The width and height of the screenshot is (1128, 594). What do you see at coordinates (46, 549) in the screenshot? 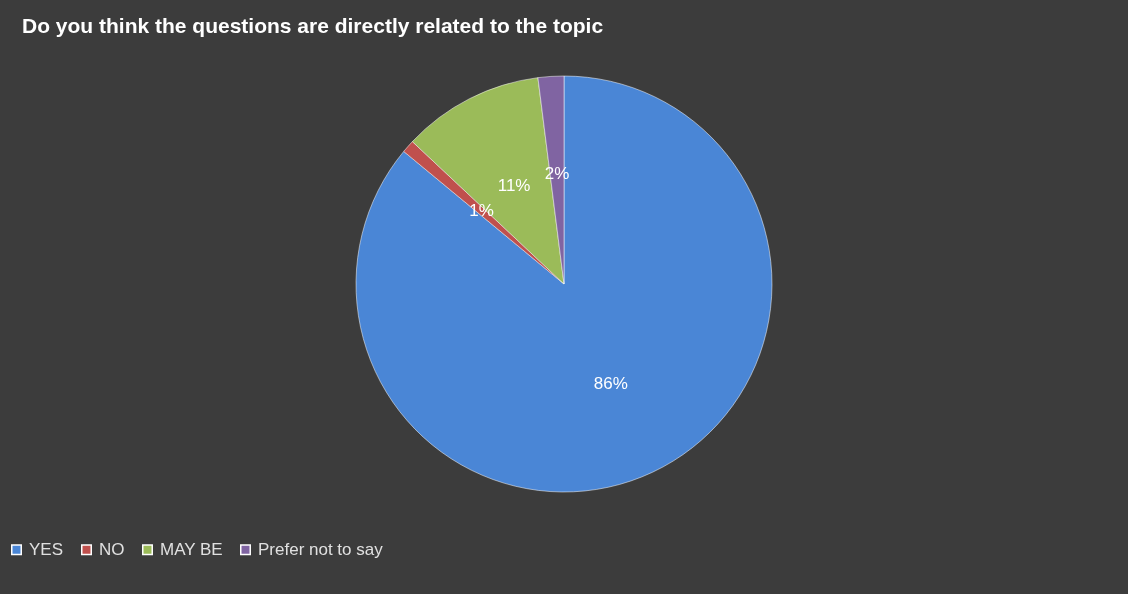
I see `legend-label: YES` at bounding box center [46, 549].